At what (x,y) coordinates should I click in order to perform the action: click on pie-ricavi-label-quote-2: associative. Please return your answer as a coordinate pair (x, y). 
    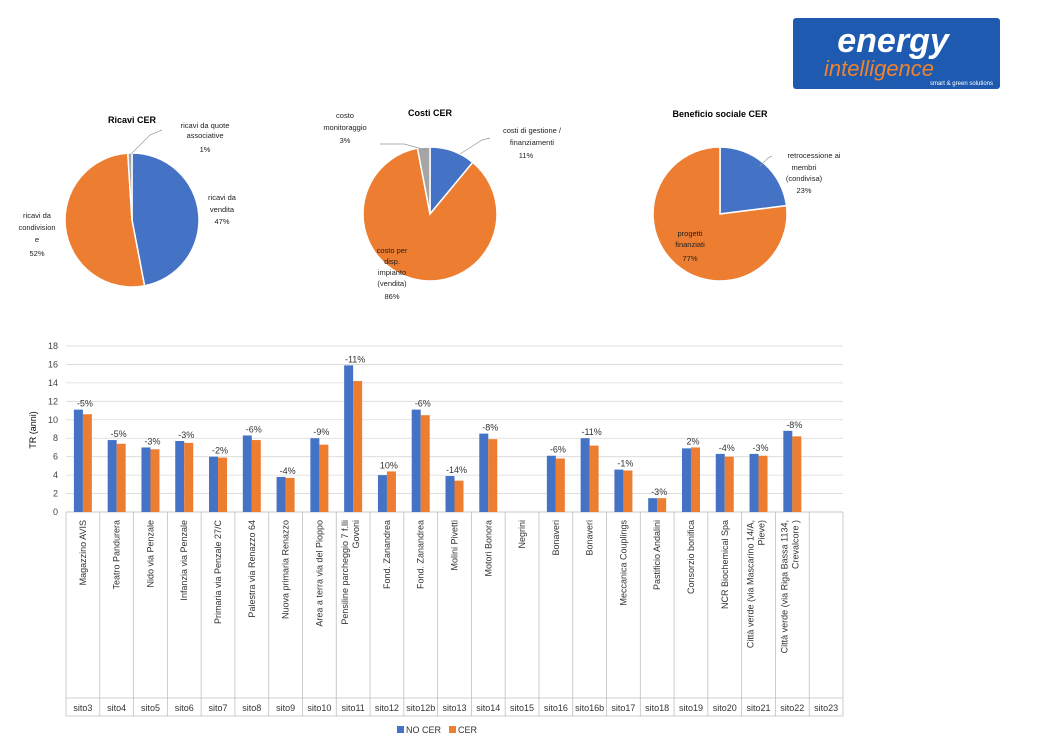
    Looking at the image, I should click on (204, 135).